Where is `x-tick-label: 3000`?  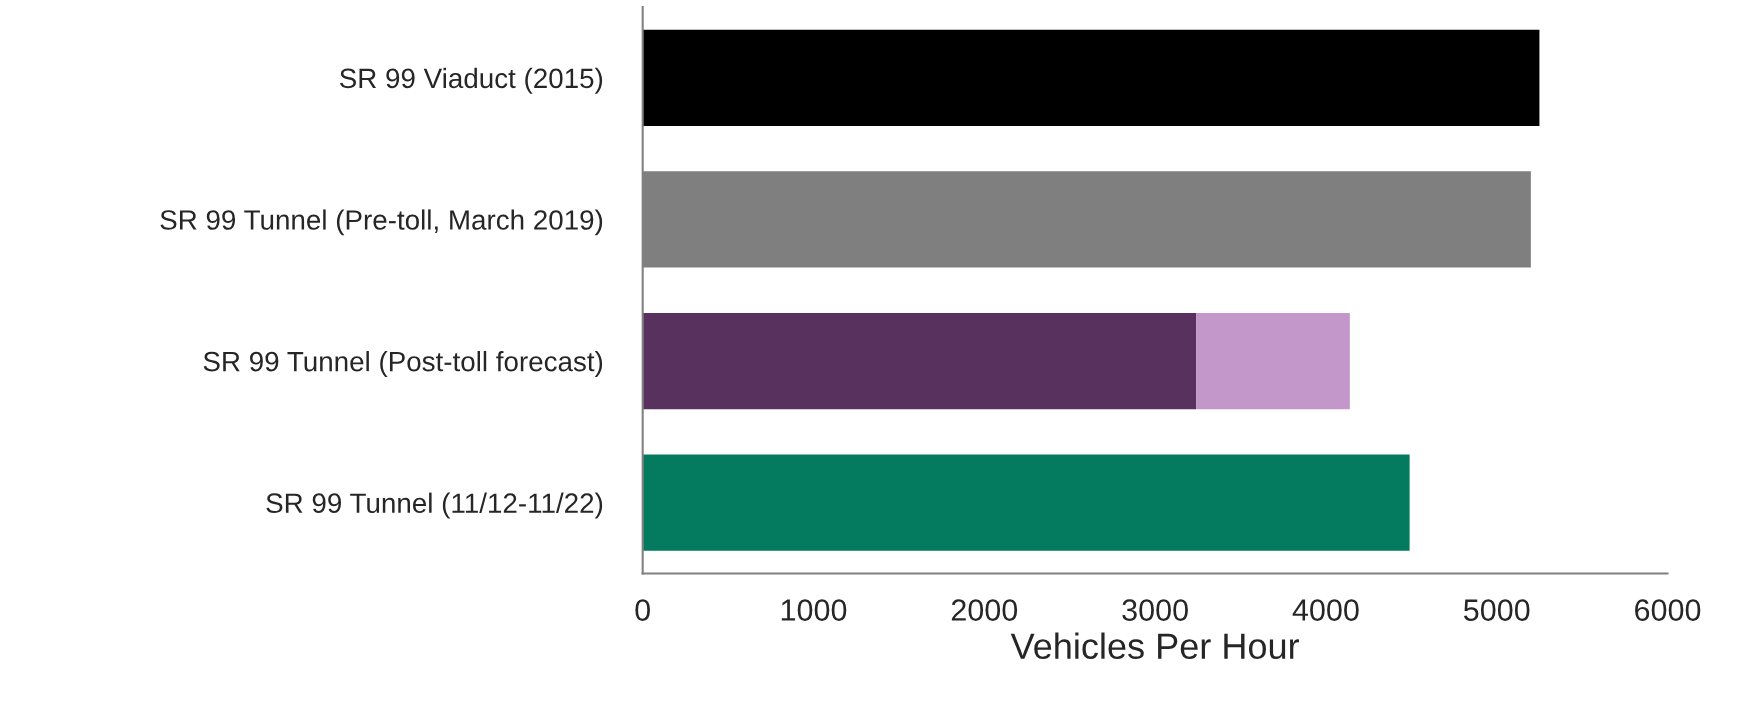 x-tick-label: 3000 is located at coordinates (1155, 610).